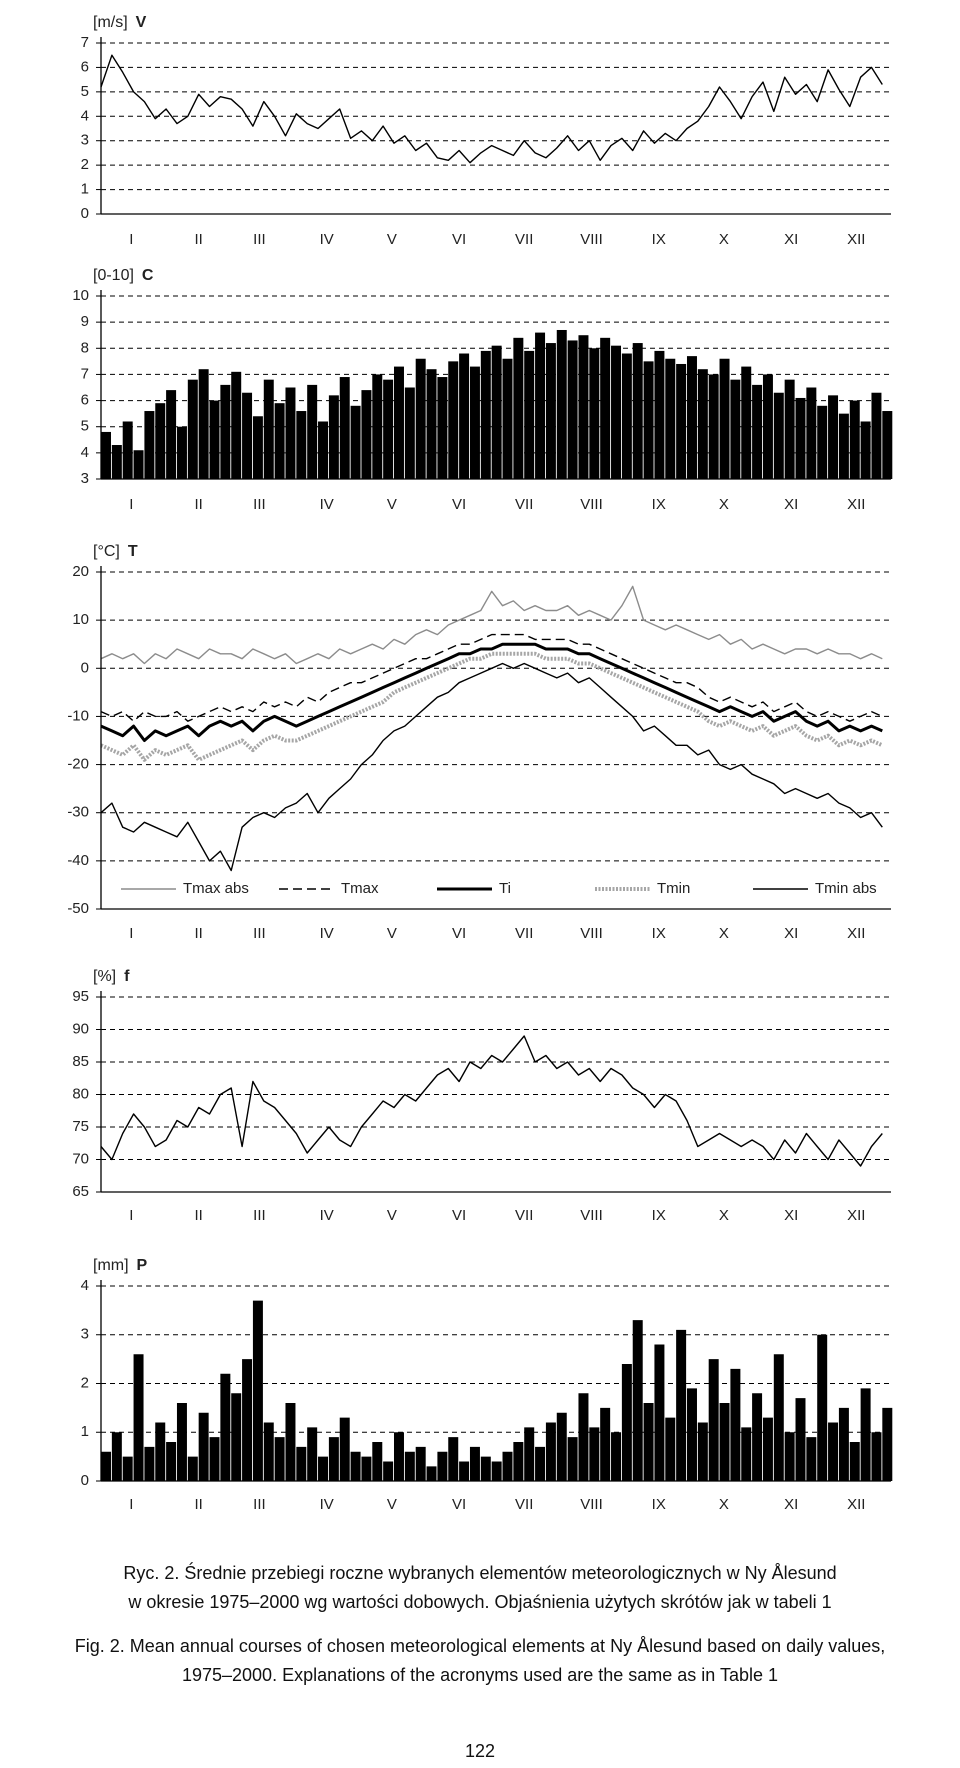  I want to click on x-tick-label: V, so click(392, 933).